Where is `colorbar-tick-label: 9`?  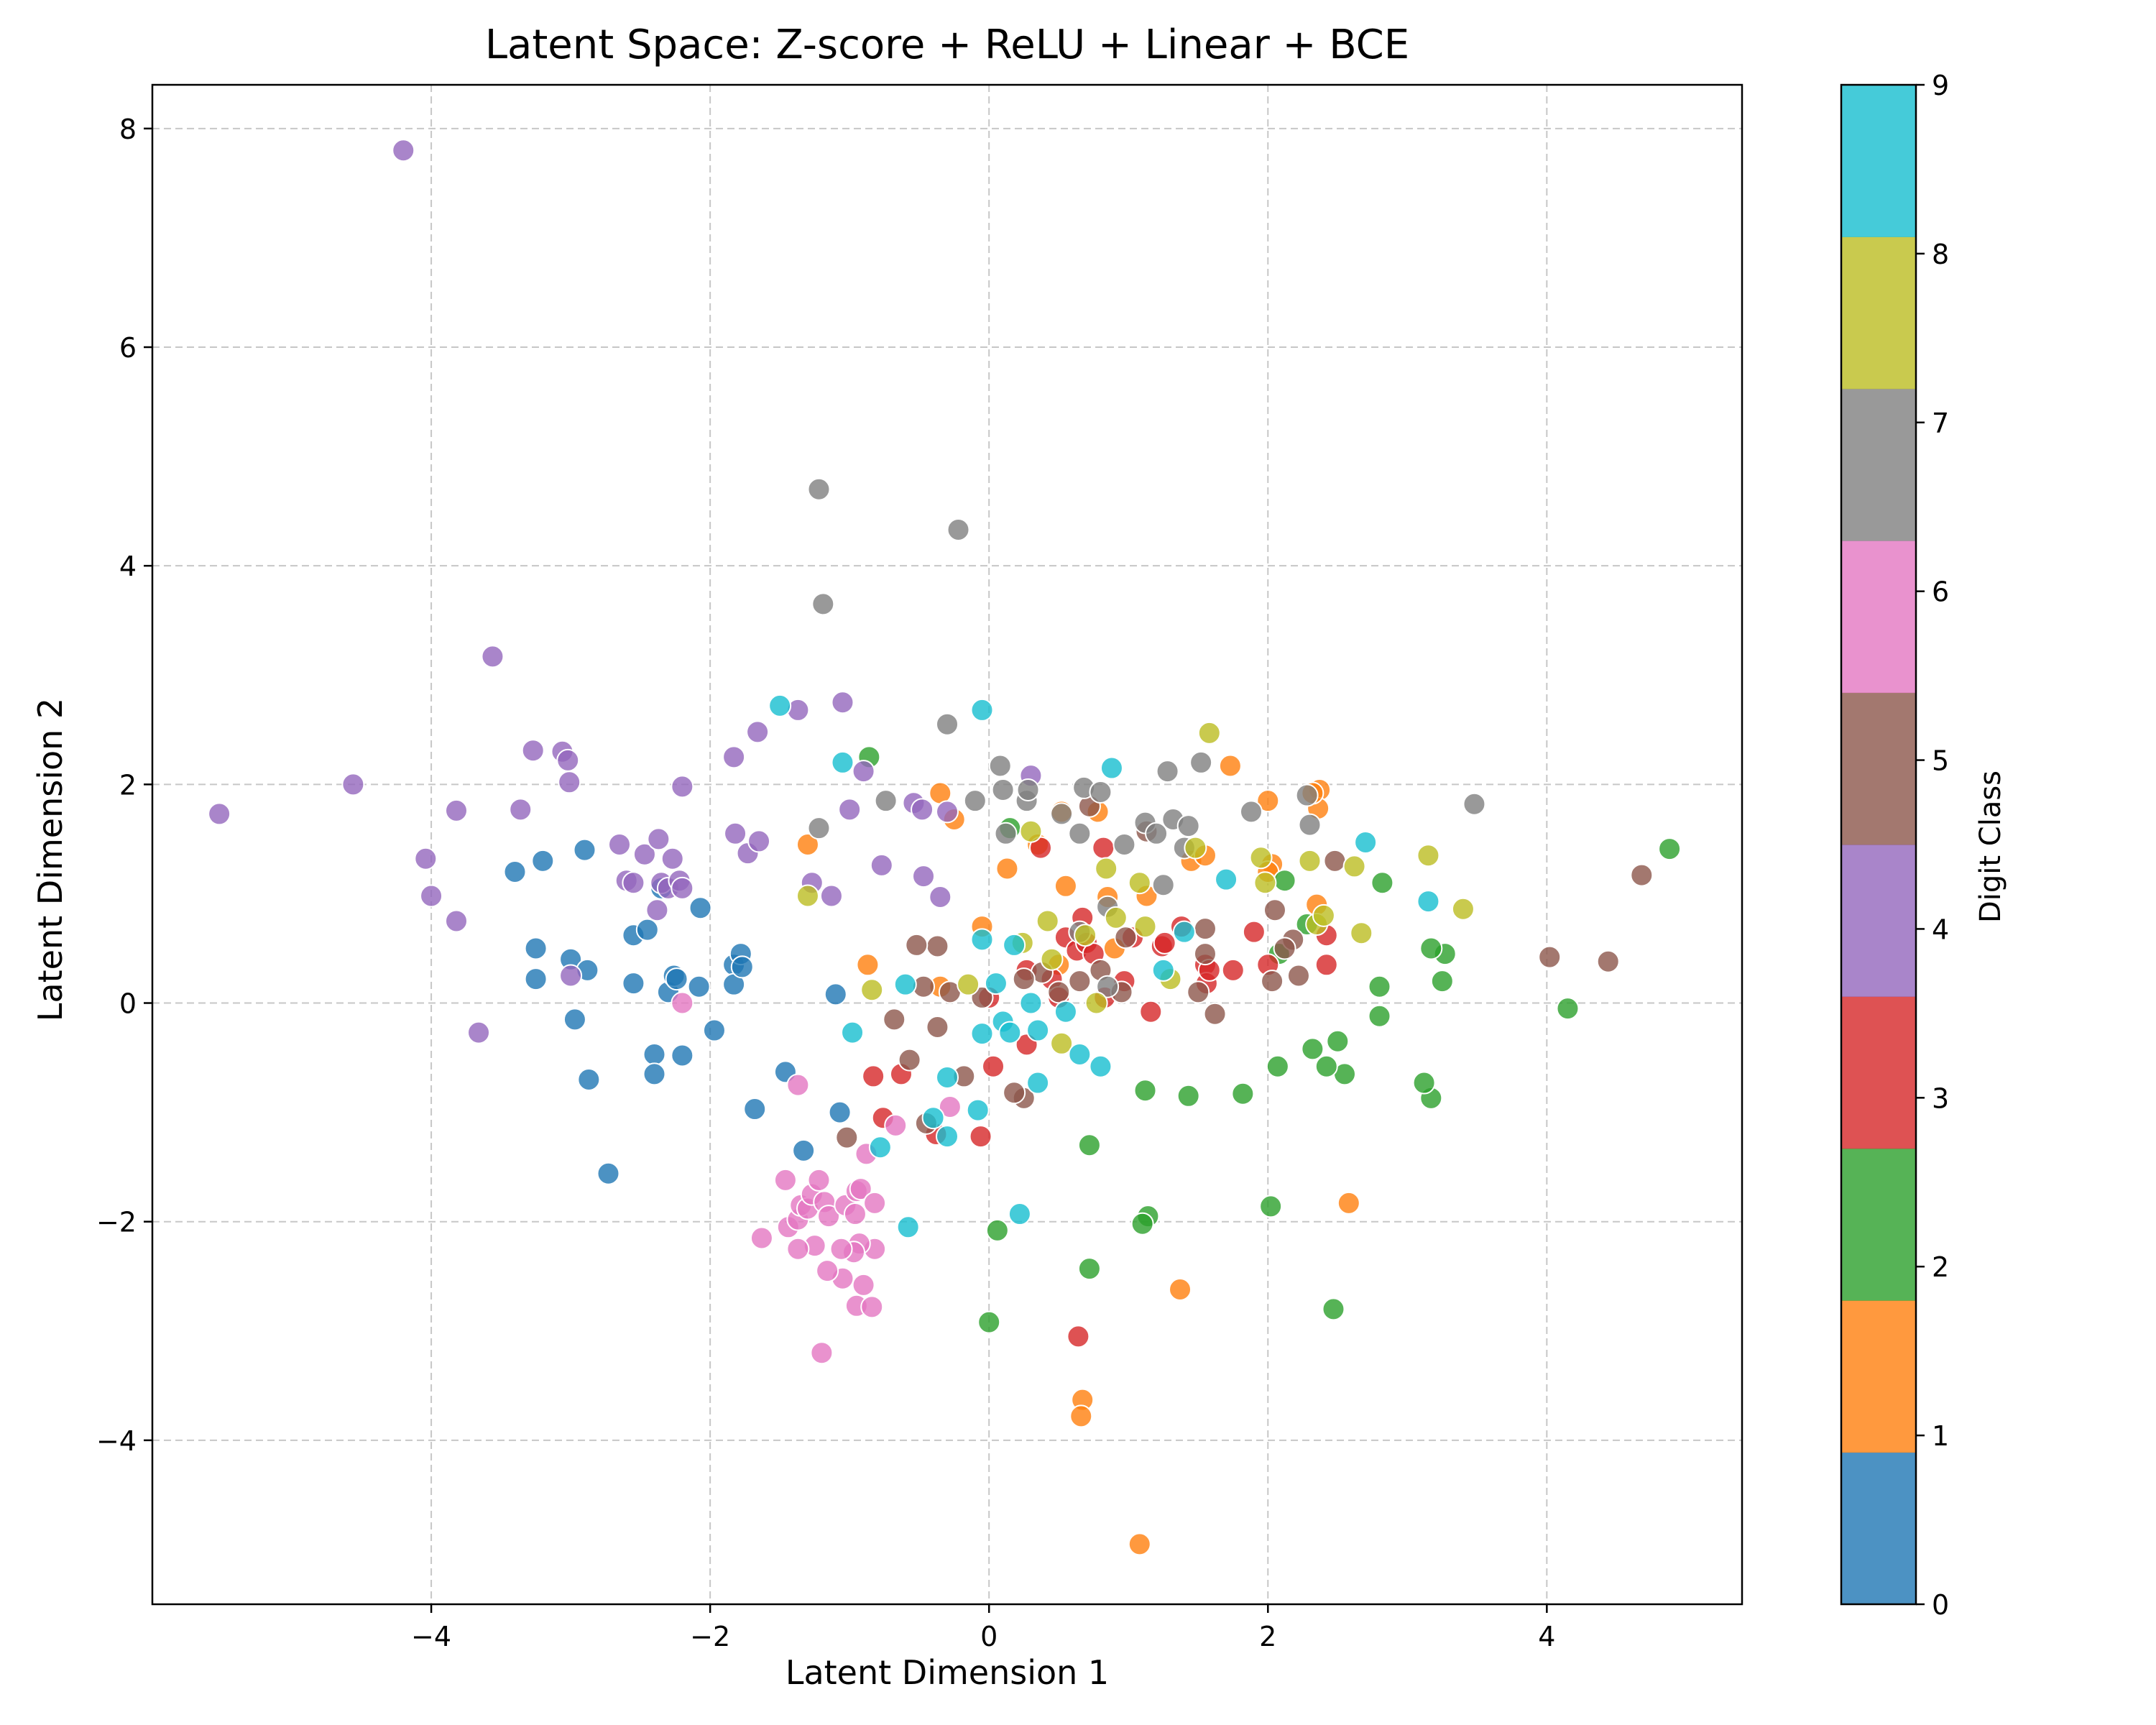
colorbar-tick-label: 9 is located at coordinates (1940, 85).